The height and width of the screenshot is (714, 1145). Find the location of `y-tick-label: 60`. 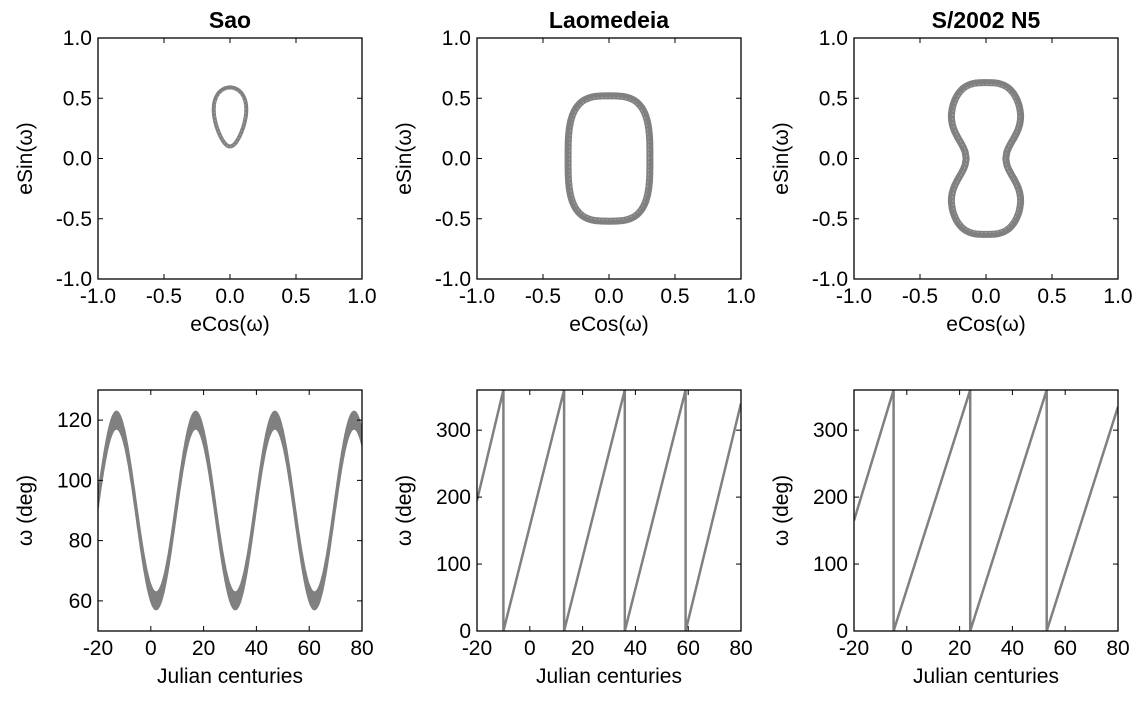

y-tick-label: 60 is located at coordinates (80, 601).